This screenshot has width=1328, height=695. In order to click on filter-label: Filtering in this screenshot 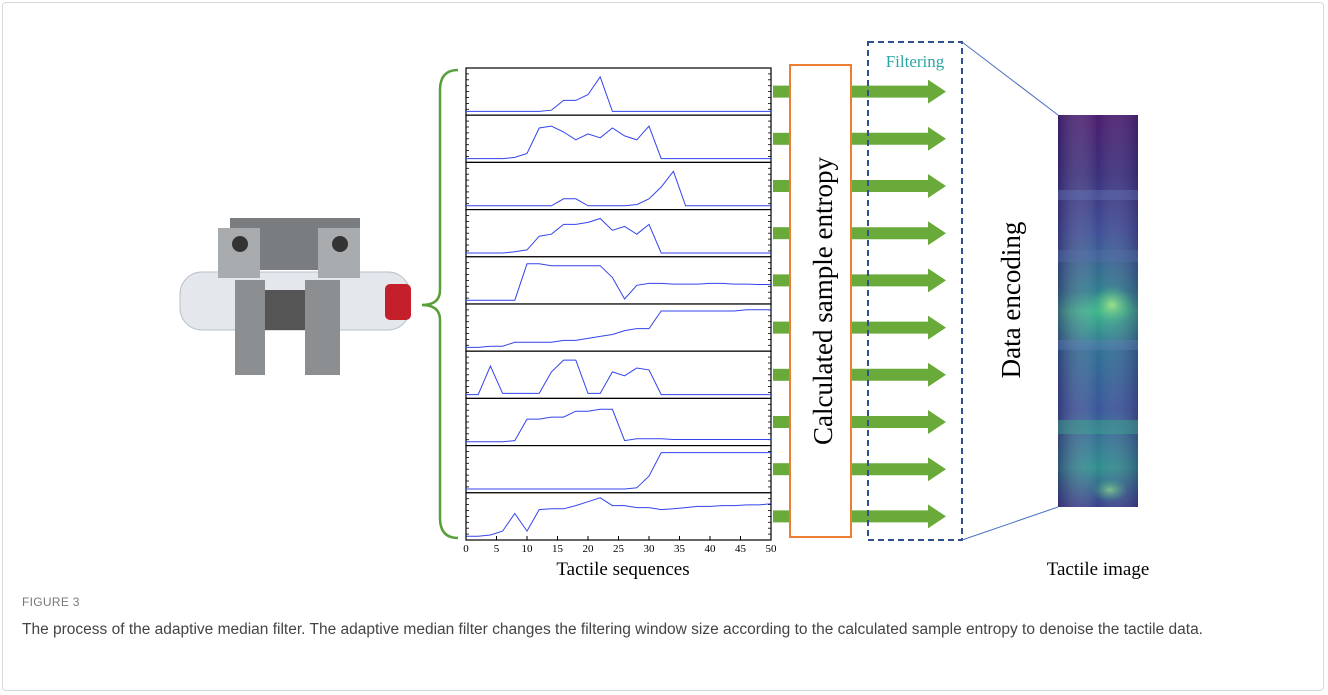, I will do `click(915, 61)`.